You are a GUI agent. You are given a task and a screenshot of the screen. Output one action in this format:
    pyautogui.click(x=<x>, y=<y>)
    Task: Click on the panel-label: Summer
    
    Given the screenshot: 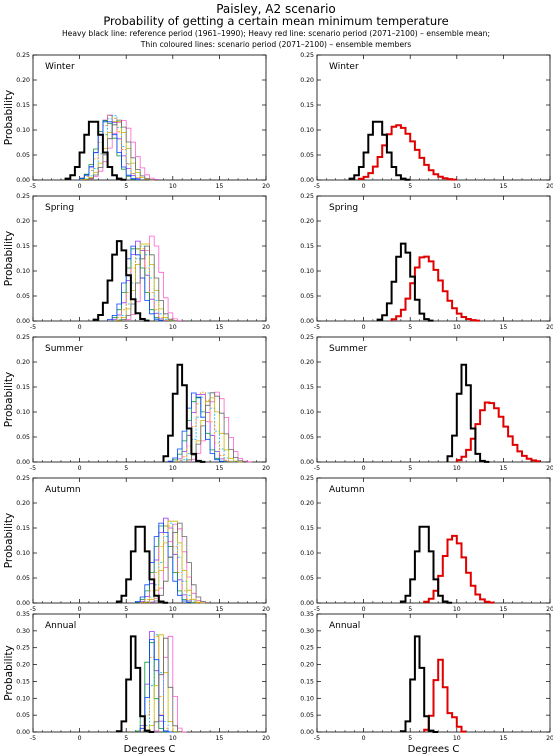 What is the action you would take?
    pyautogui.click(x=348, y=349)
    